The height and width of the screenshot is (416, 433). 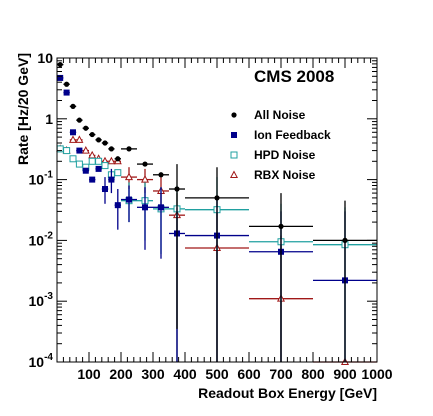 What do you see at coordinates (281, 374) in the screenshot?
I see `x-tick-label: 700` at bounding box center [281, 374].